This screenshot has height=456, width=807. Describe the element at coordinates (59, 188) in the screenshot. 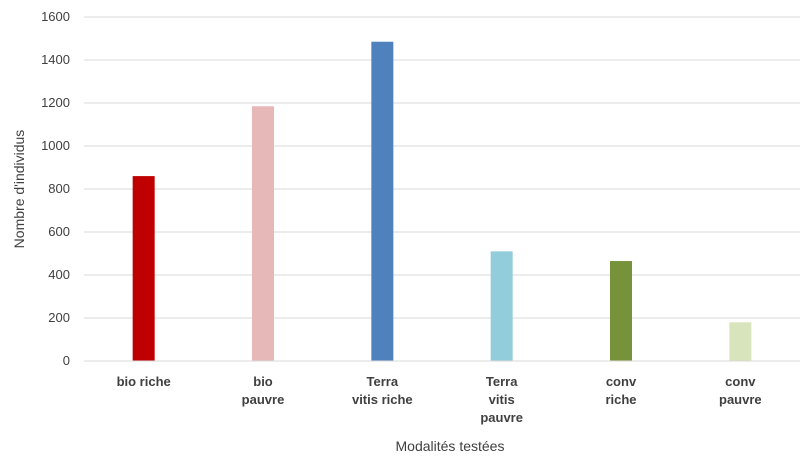

I see `y-tick-label: 800` at that location.